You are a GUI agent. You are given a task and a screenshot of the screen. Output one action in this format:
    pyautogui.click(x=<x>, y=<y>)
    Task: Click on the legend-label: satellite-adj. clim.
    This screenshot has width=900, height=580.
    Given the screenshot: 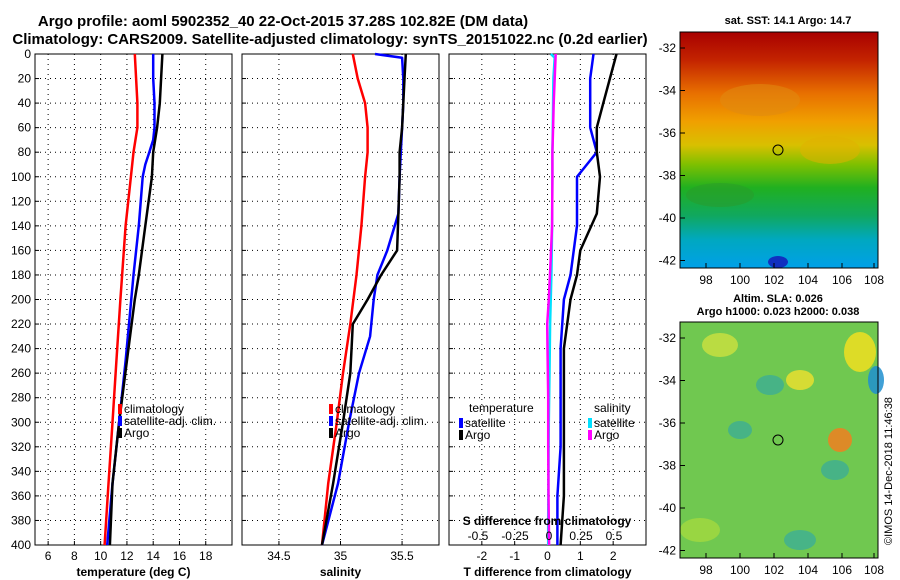 What is the action you would take?
    pyautogui.click(x=381, y=421)
    